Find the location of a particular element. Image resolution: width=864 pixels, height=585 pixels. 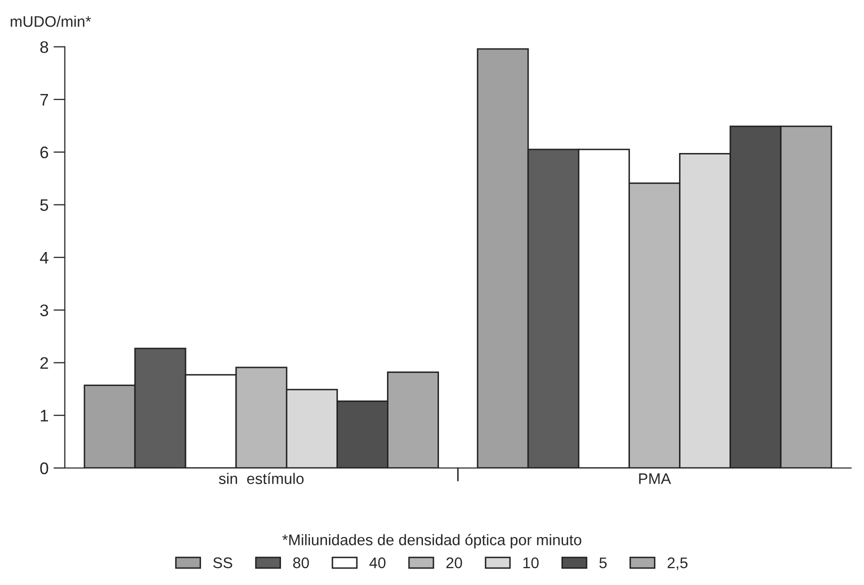

y-tick-label: 2 is located at coordinates (44, 363).